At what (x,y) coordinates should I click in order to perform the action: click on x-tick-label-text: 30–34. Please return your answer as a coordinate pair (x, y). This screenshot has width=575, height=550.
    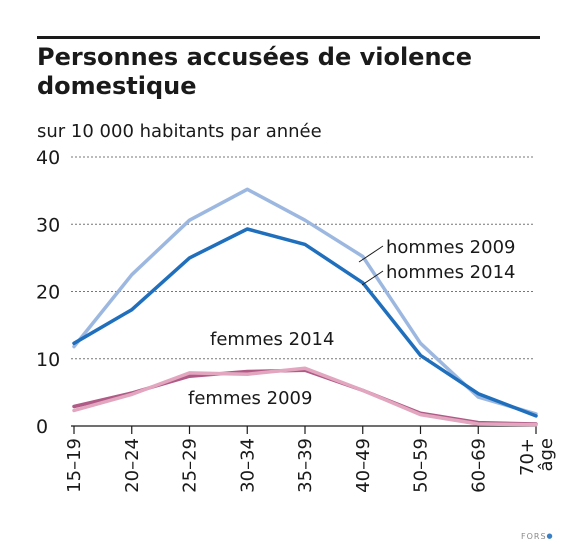
    Looking at the image, I should click on (247, 465).